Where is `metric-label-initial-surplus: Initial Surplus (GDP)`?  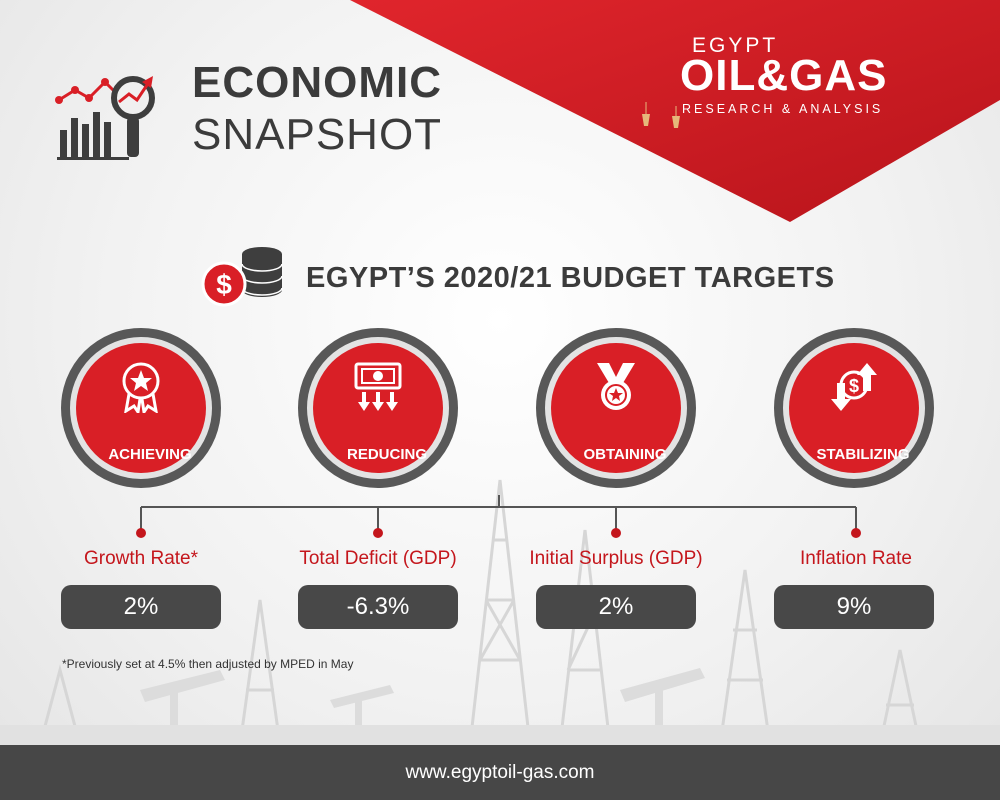
metric-label-initial-surplus: Initial Surplus (GDP) is located at coordinates (616, 558).